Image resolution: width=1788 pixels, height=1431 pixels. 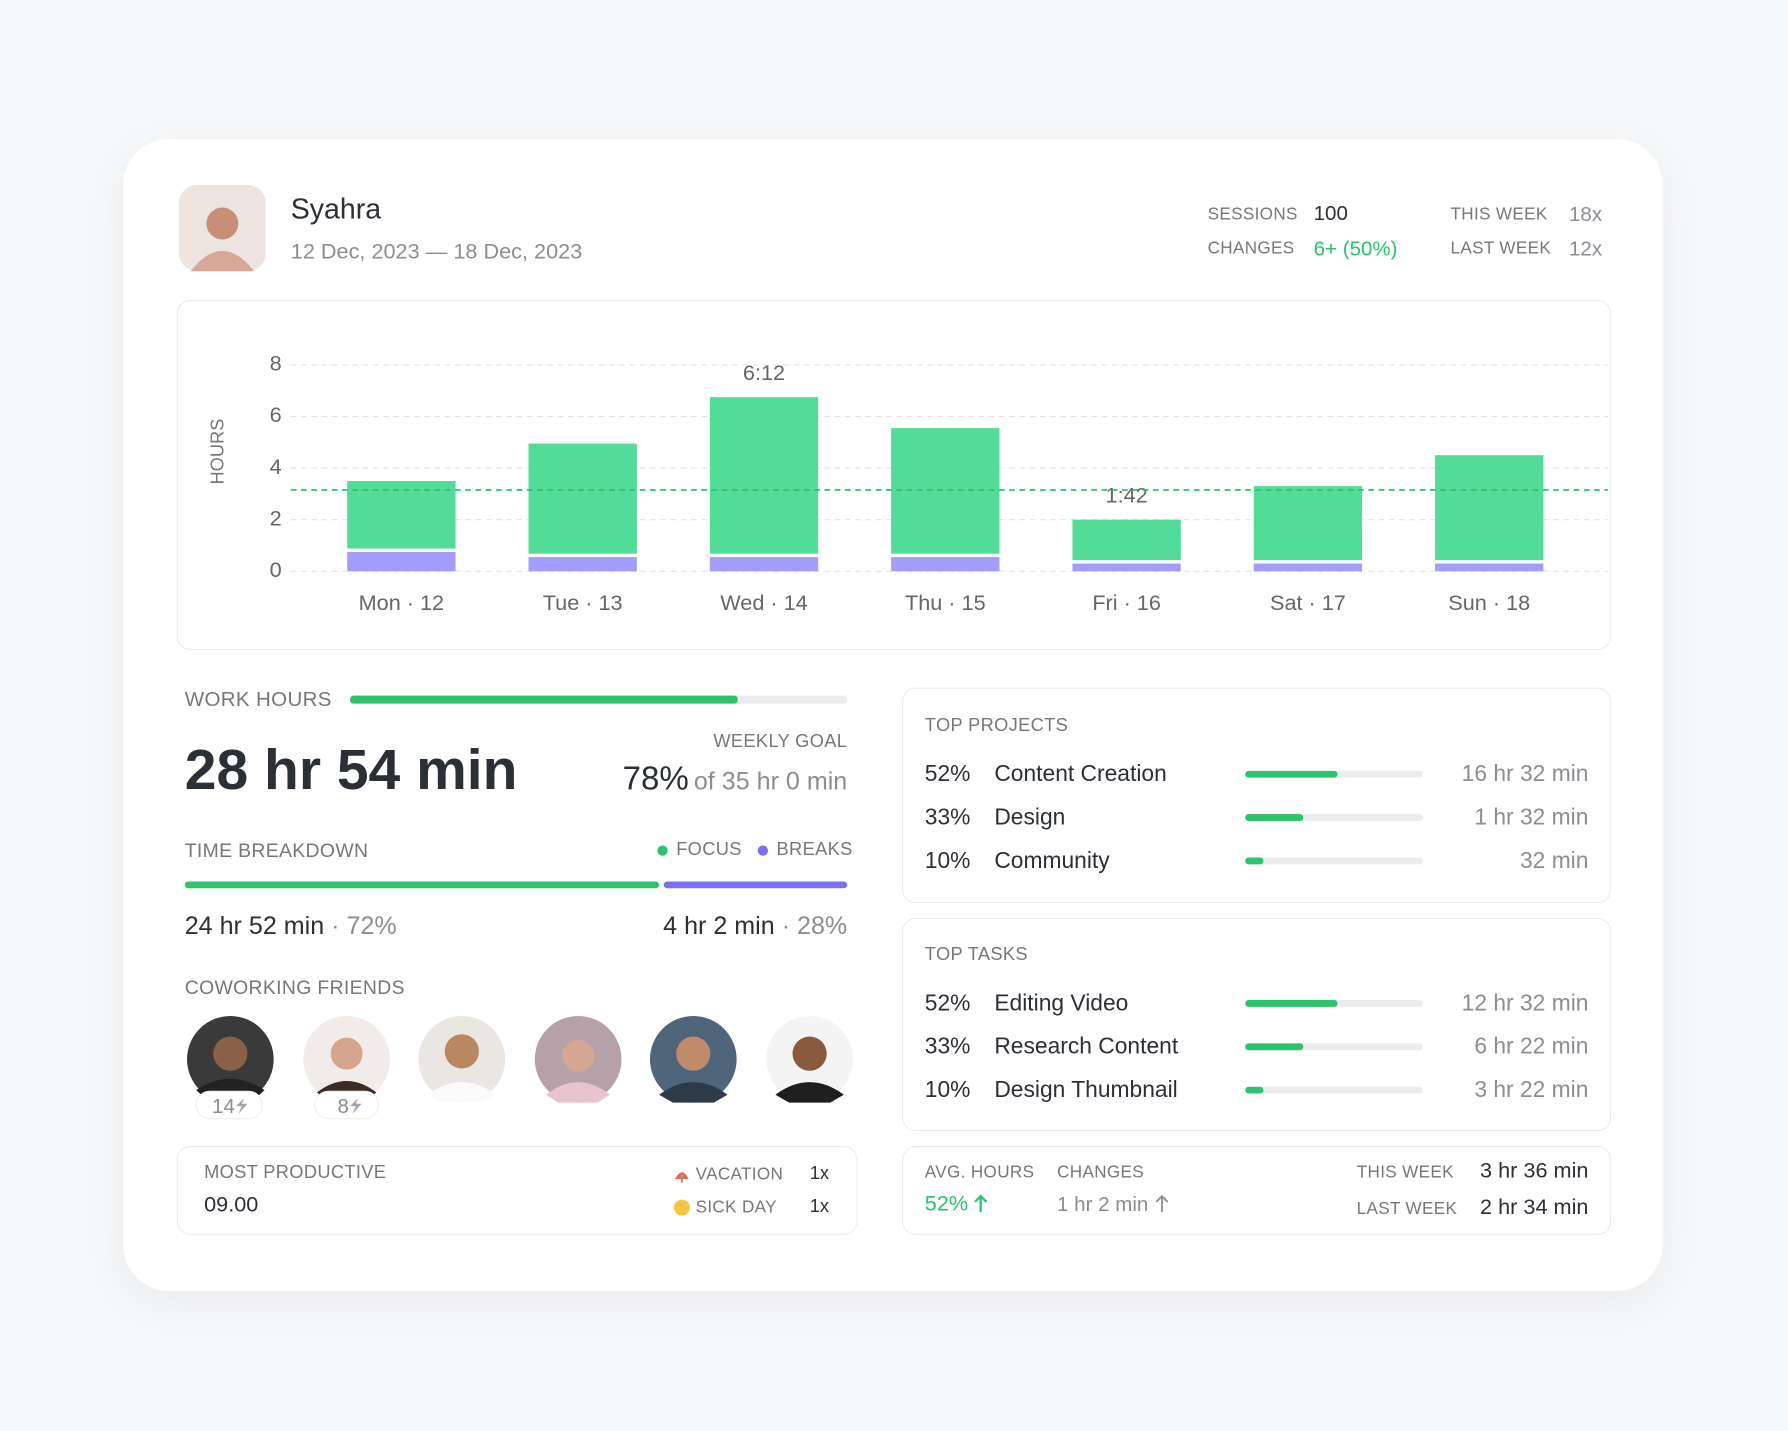 I want to click on item-name: Editing Video, so click(x=1061, y=1003).